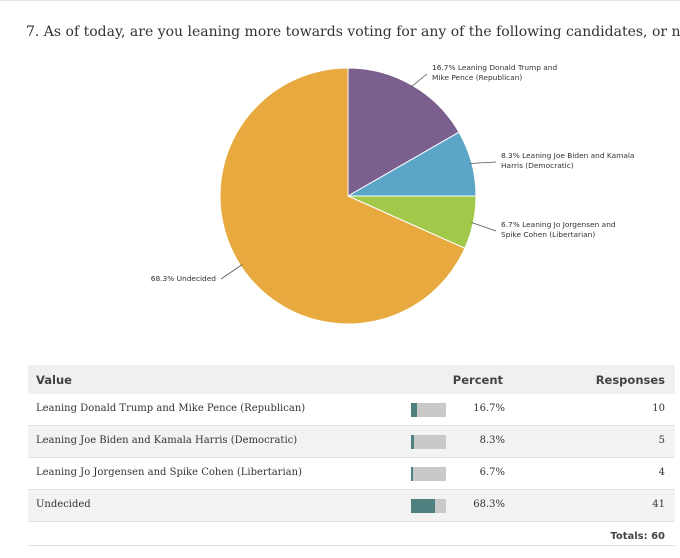 Image resolution: width=680 pixels, height=558 pixels. I want to click on row-value: Undecided, so click(63, 504).